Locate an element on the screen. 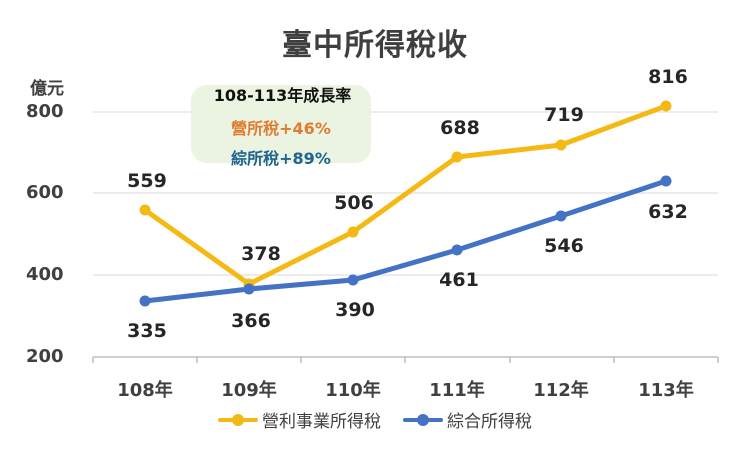  data-label-business-109: 378 is located at coordinates (261, 254).